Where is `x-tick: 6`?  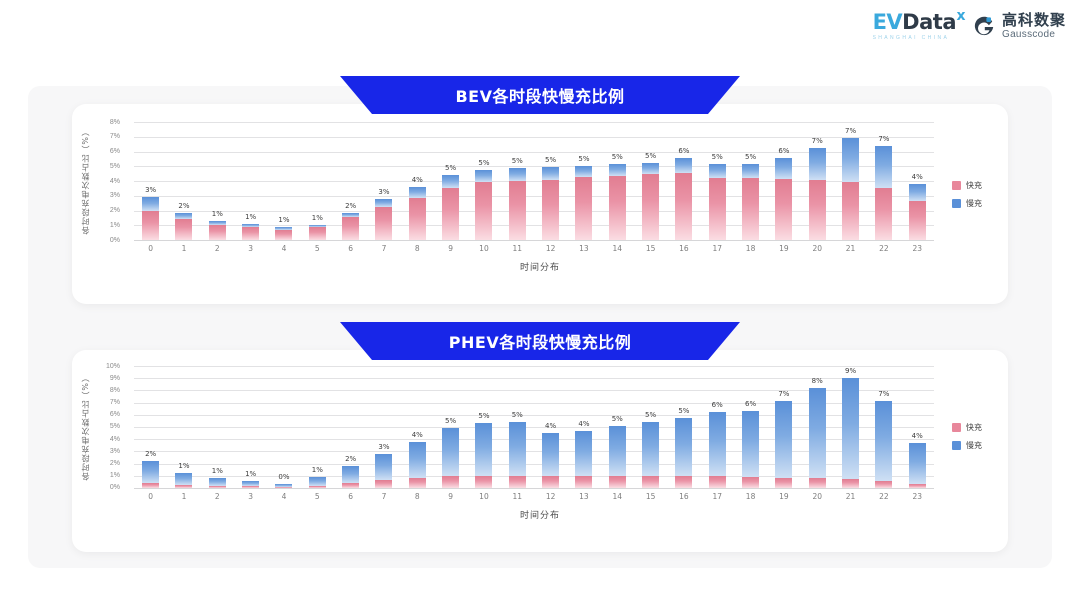 x-tick: 6 is located at coordinates (351, 248).